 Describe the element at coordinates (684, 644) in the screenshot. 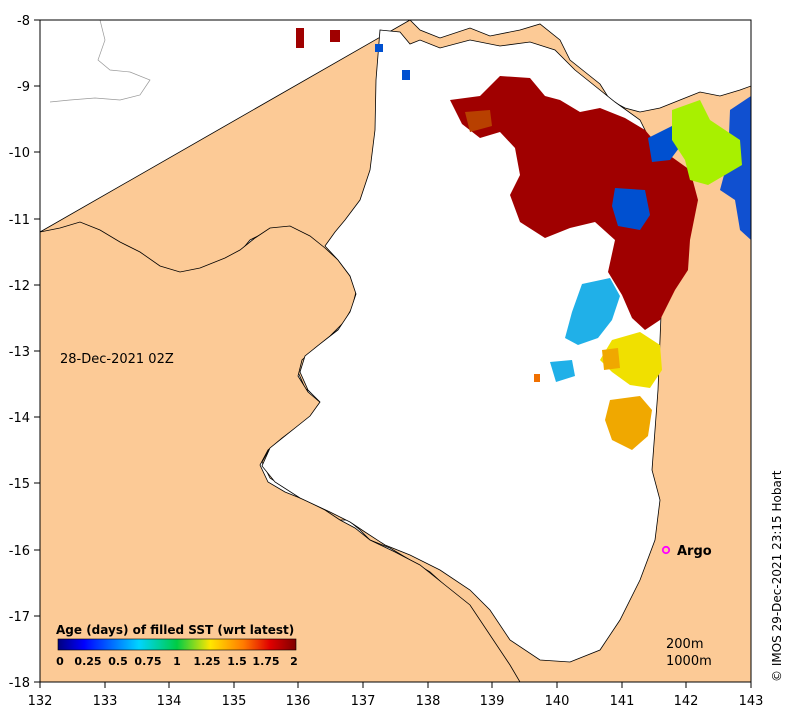

I see `depth-label-200m: 200m` at that location.